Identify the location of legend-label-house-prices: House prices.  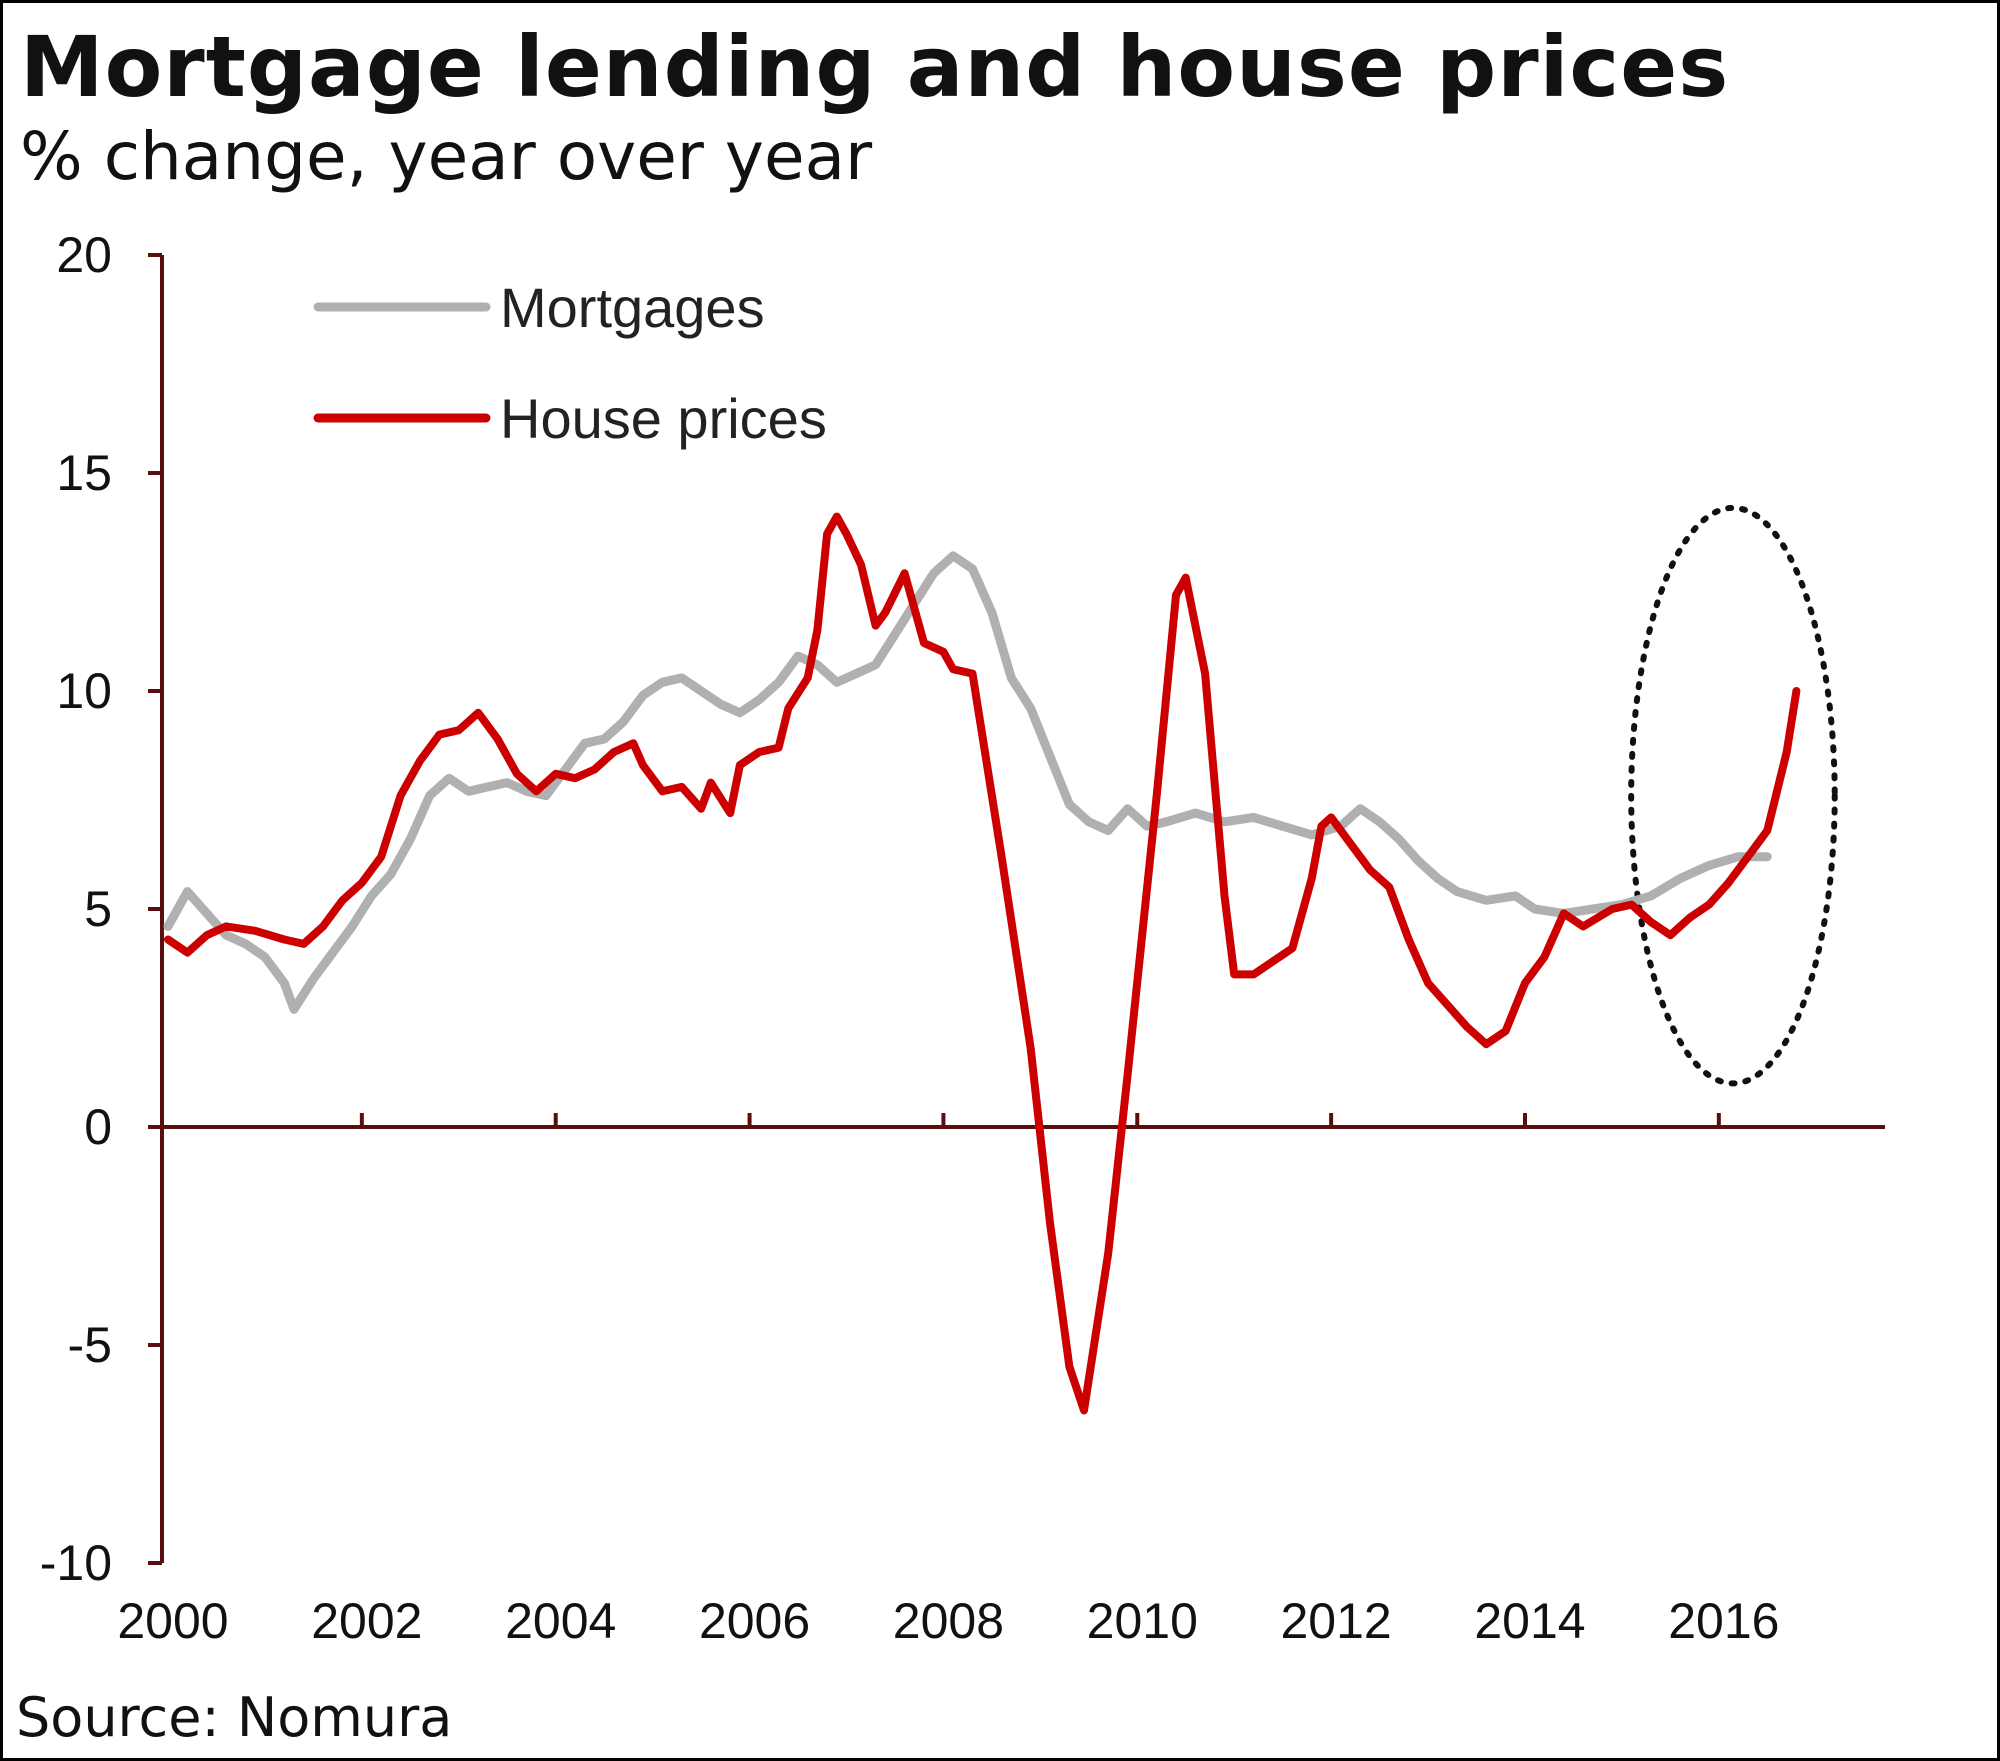
(663, 418).